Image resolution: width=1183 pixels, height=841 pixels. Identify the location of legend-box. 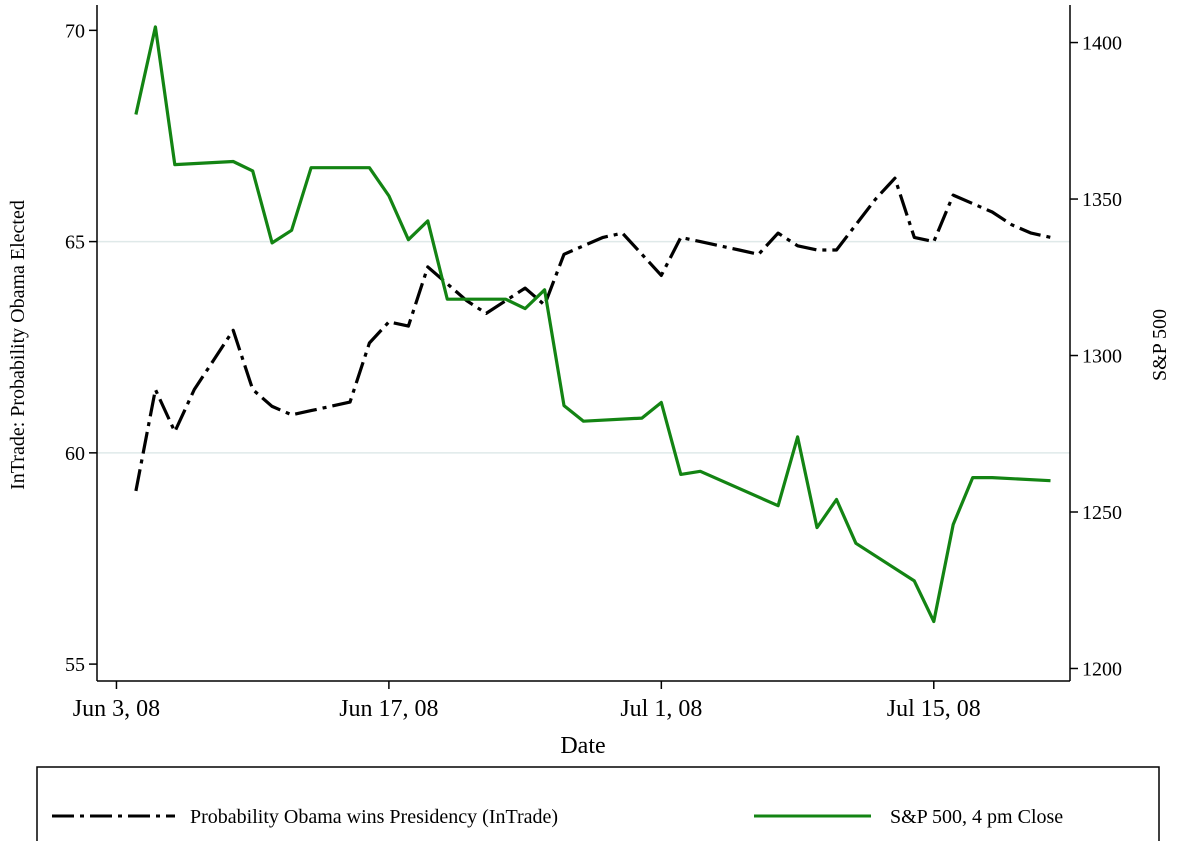
(598, 803).